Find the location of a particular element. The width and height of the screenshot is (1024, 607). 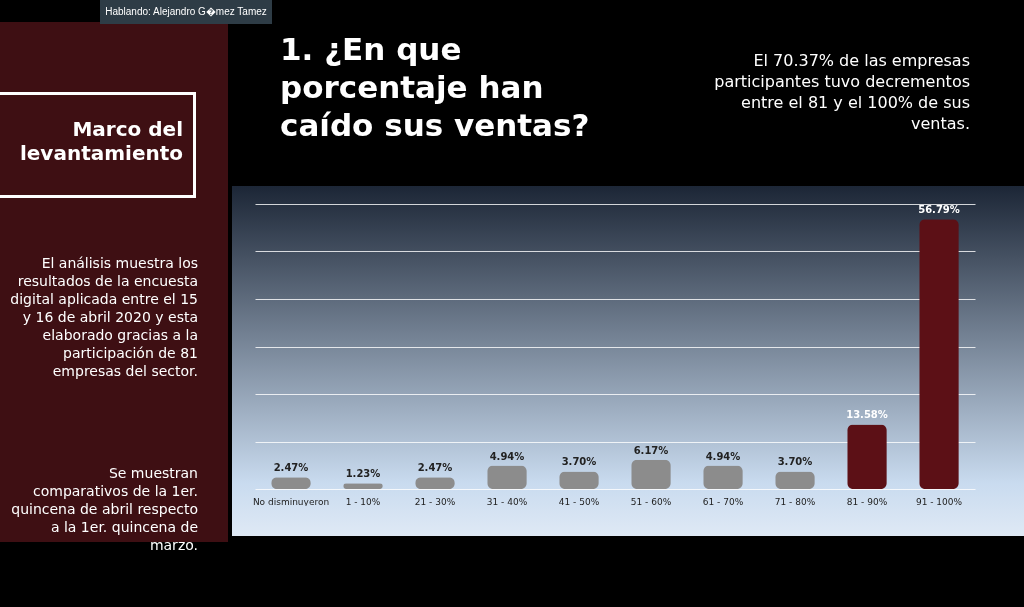

text: Marco del levantamiento is located at coordinates (98, 145).